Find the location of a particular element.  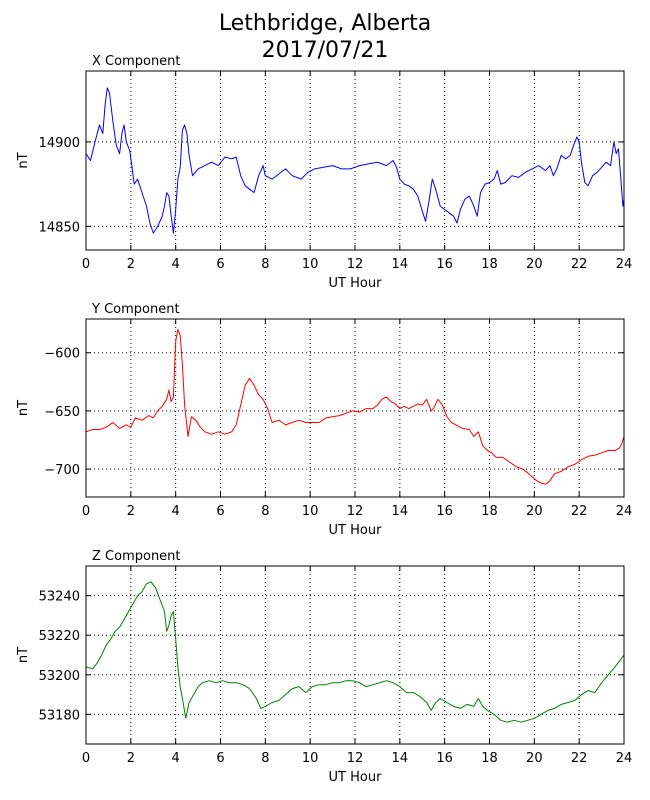

chart-title-line1: Lethbridge, Alberta is located at coordinates (325, 23).